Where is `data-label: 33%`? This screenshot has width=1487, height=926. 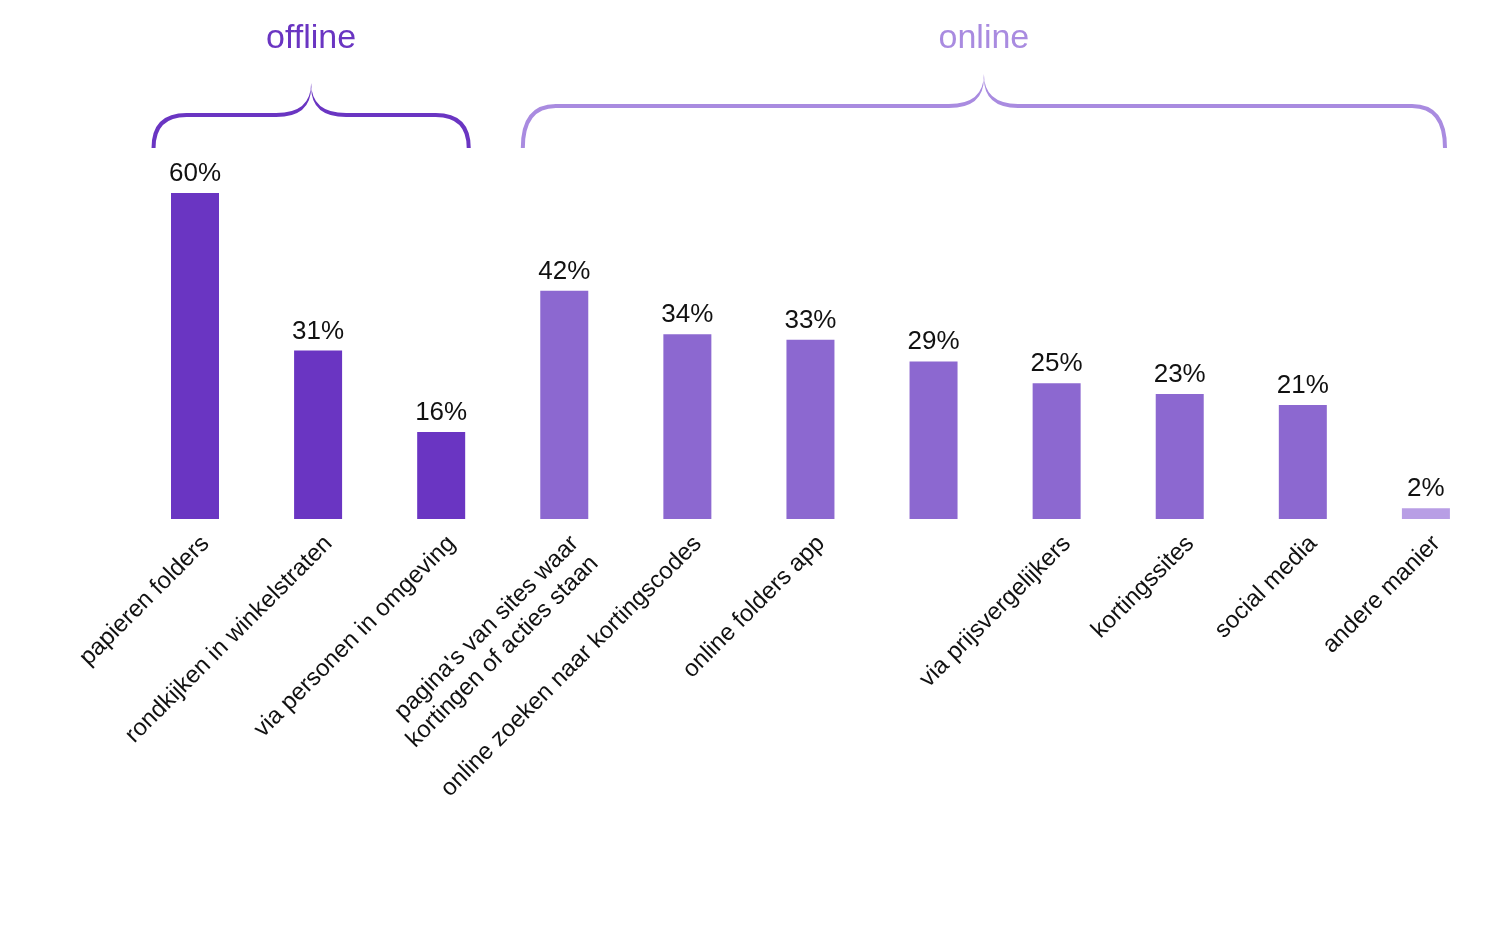
data-label: 33% is located at coordinates (810, 318).